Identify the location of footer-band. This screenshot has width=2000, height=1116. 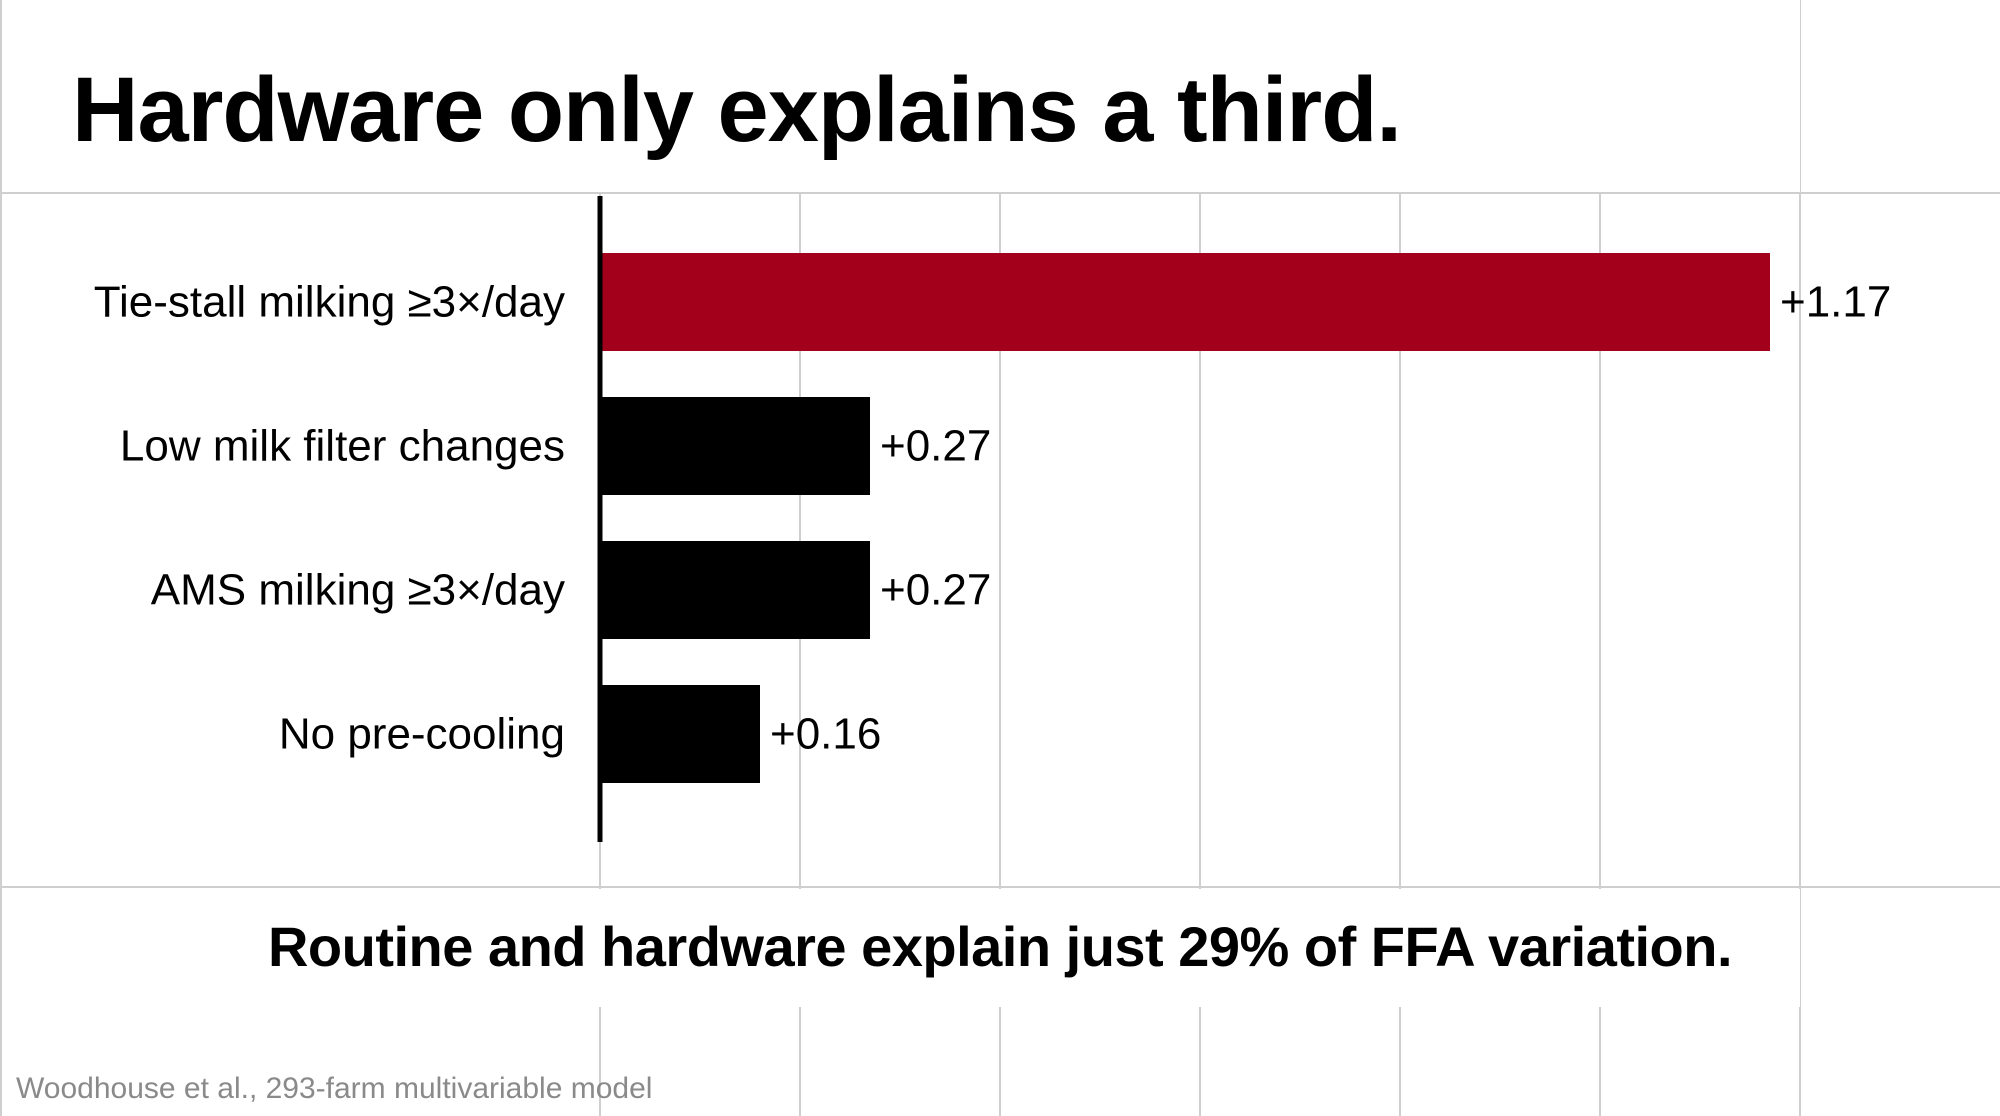
(900, 948).